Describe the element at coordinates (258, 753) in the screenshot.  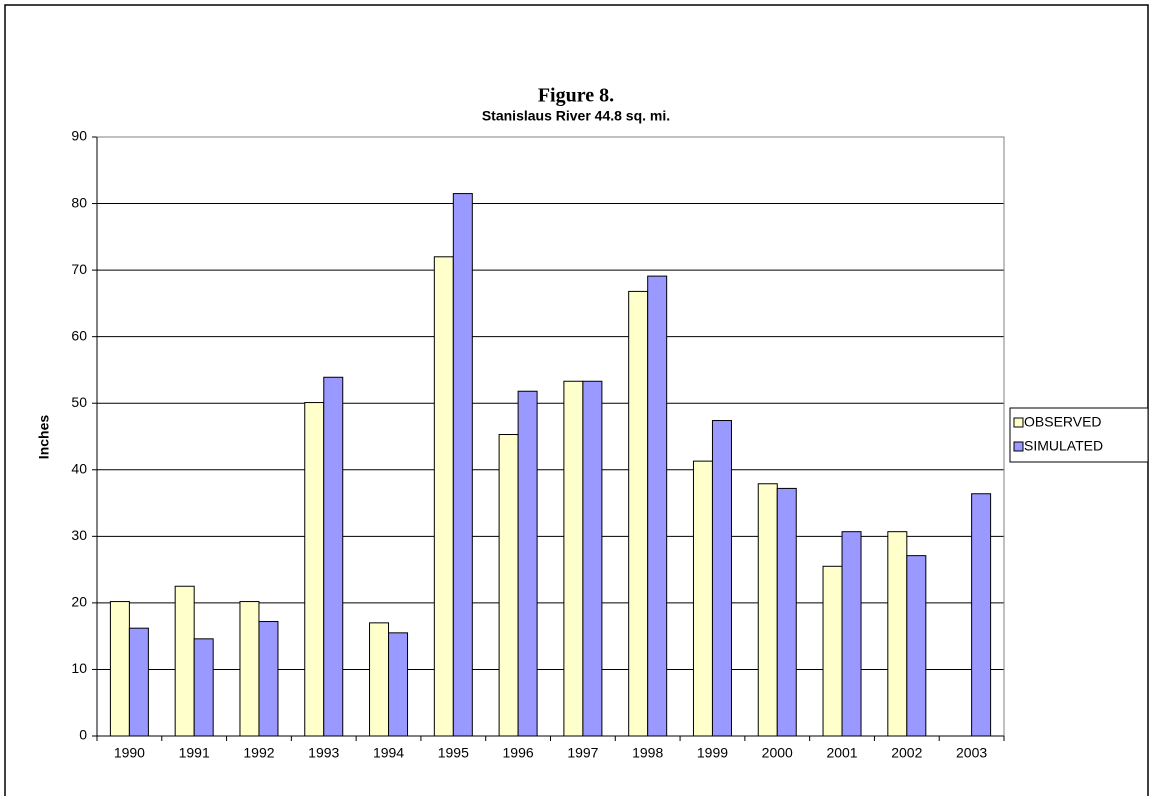
I see `x-tick-label: 1992` at that location.